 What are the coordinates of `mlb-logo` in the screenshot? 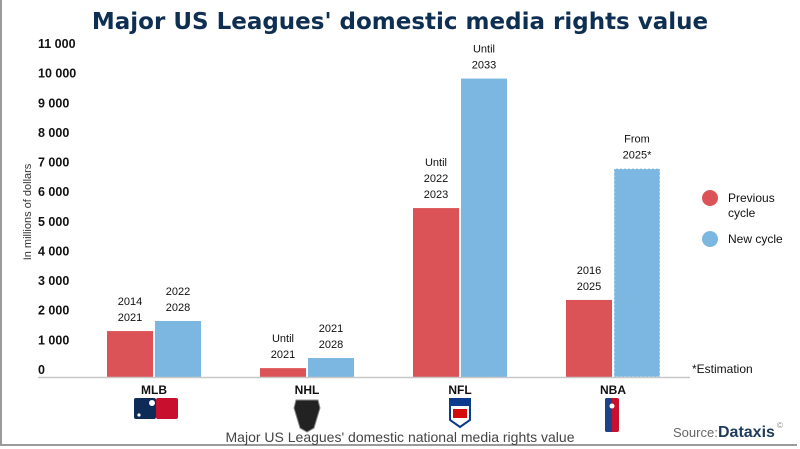 It's located at (156, 408).